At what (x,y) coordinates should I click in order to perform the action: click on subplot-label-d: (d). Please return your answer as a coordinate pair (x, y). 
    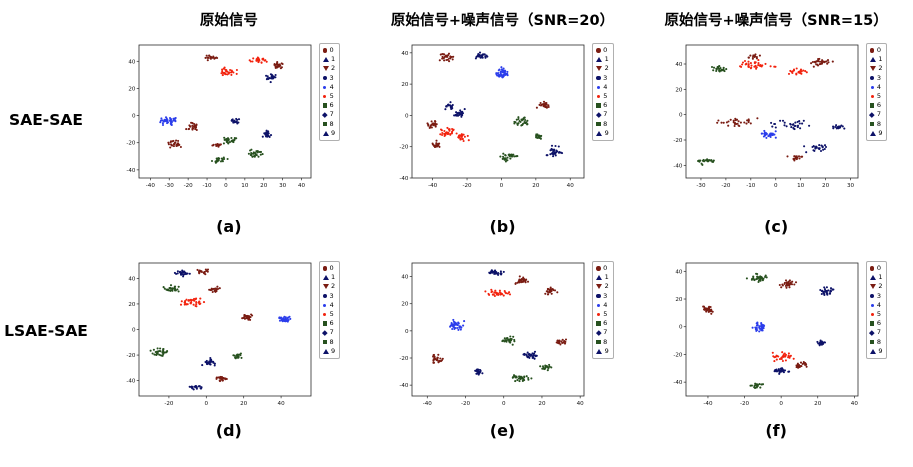
    Looking at the image, I should click on (228, 430).